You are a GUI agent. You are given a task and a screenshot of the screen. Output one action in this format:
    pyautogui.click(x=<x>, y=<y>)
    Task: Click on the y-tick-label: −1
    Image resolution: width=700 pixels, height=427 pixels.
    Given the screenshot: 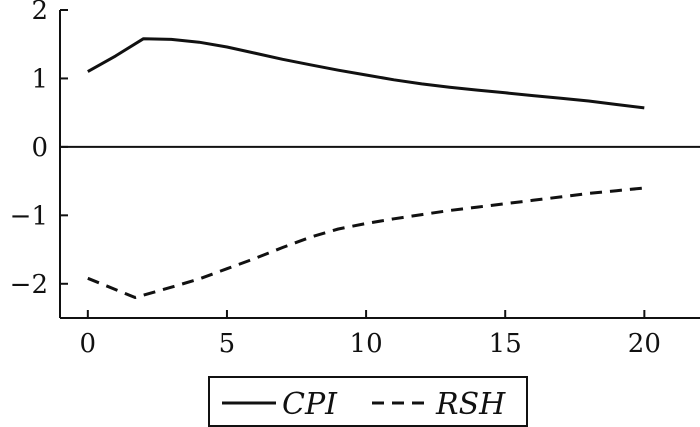 What is the action you would take?
    pyautogui.click(x=29, y=216)
    